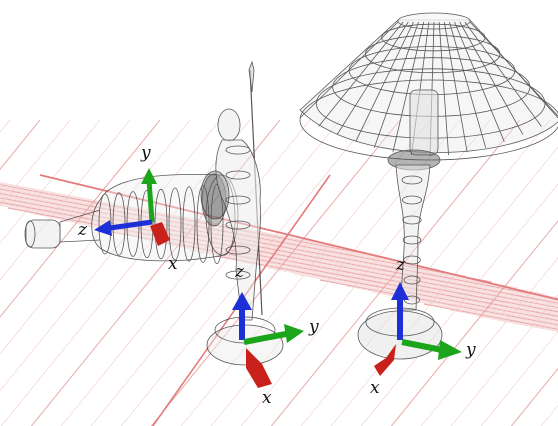 The width and height of the screenshot is (558, 426). What do you see at coordinates (173, 264) in the screenshot?
I see `bottle-x-label: x` at bounding box center [173, 264].